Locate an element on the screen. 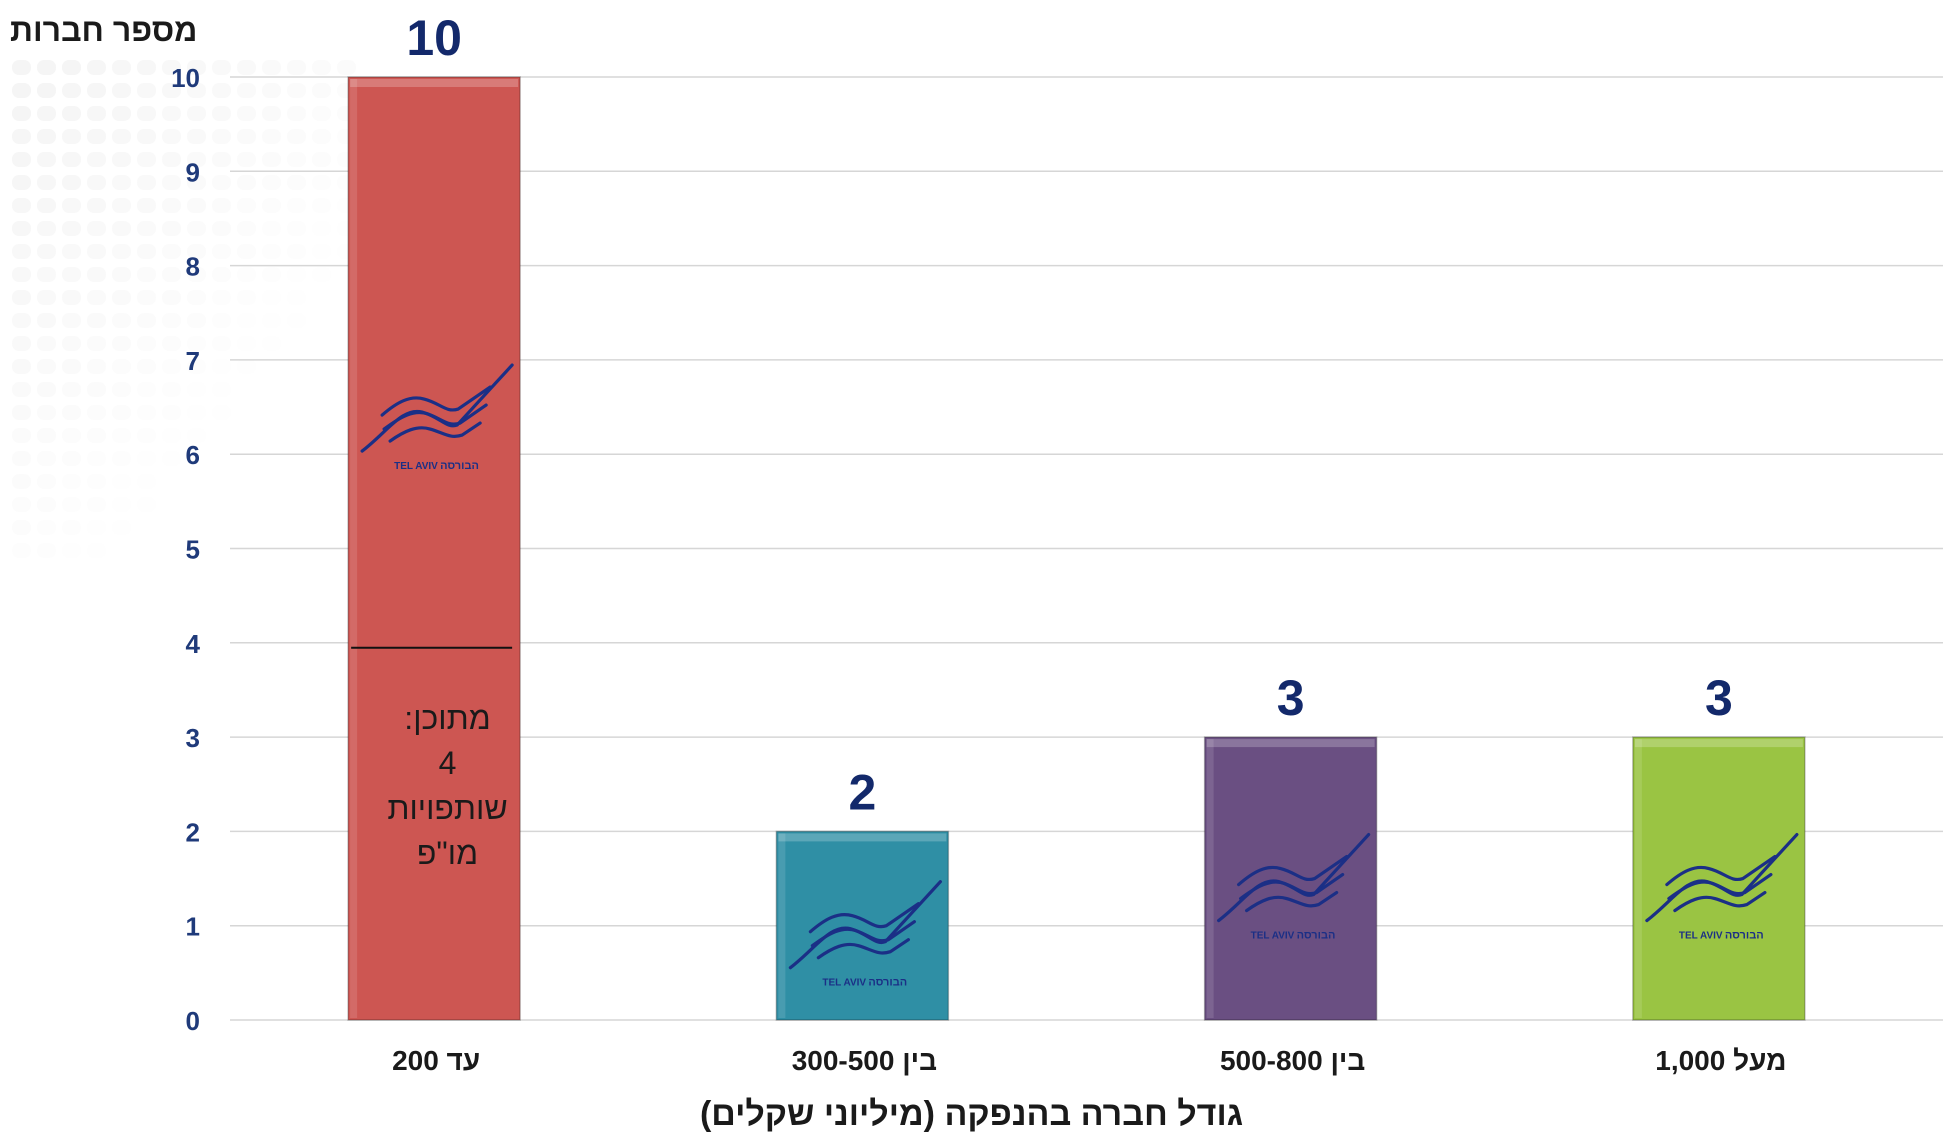 The width and height of the screenshot is (1943, 1144). y-tick-label: 3 is located at coordinates (193, 738).